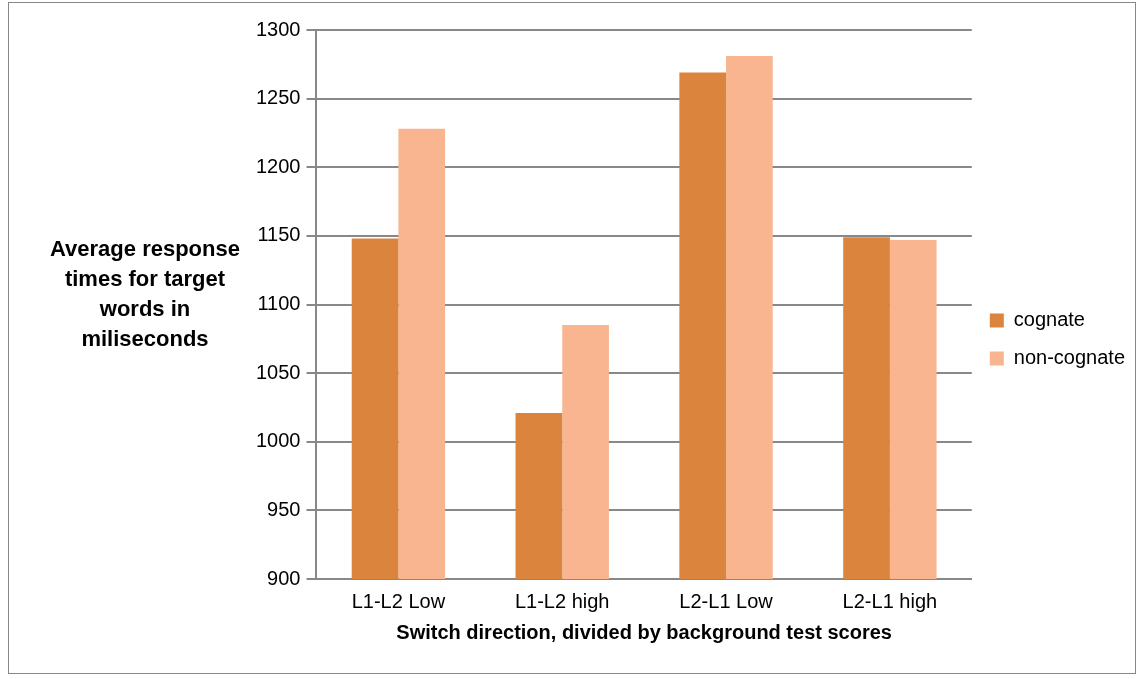  What do you see at coordinates (1049, 319) in the screenshot?
I see `legend-label: cognate` at bounding box center [1049, 319].